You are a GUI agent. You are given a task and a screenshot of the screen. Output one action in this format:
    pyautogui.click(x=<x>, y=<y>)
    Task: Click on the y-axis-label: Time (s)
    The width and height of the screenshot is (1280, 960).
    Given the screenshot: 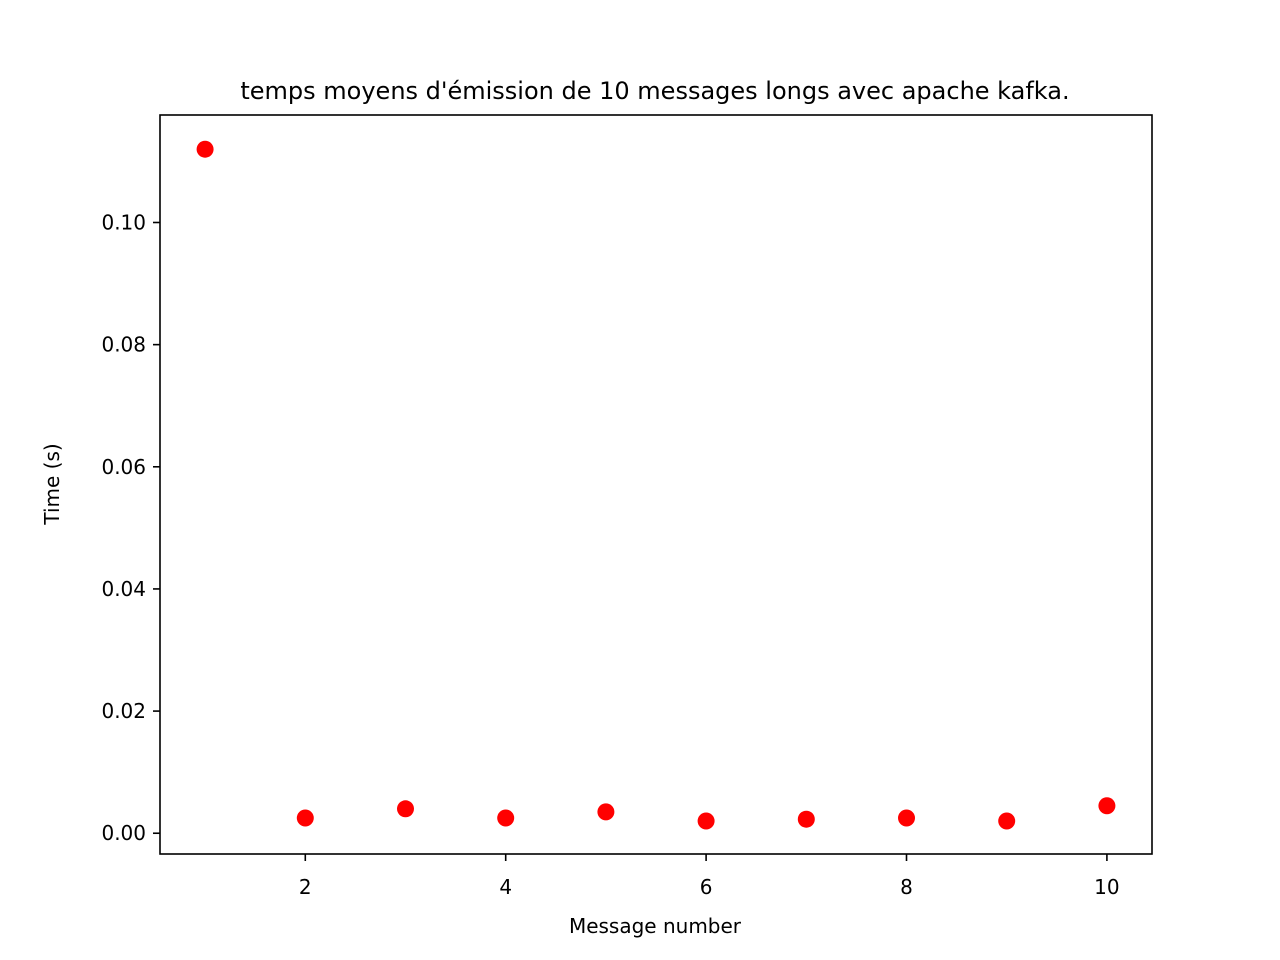 What is the action you would take?
    pyautogui.click(x=52, y=484)
    